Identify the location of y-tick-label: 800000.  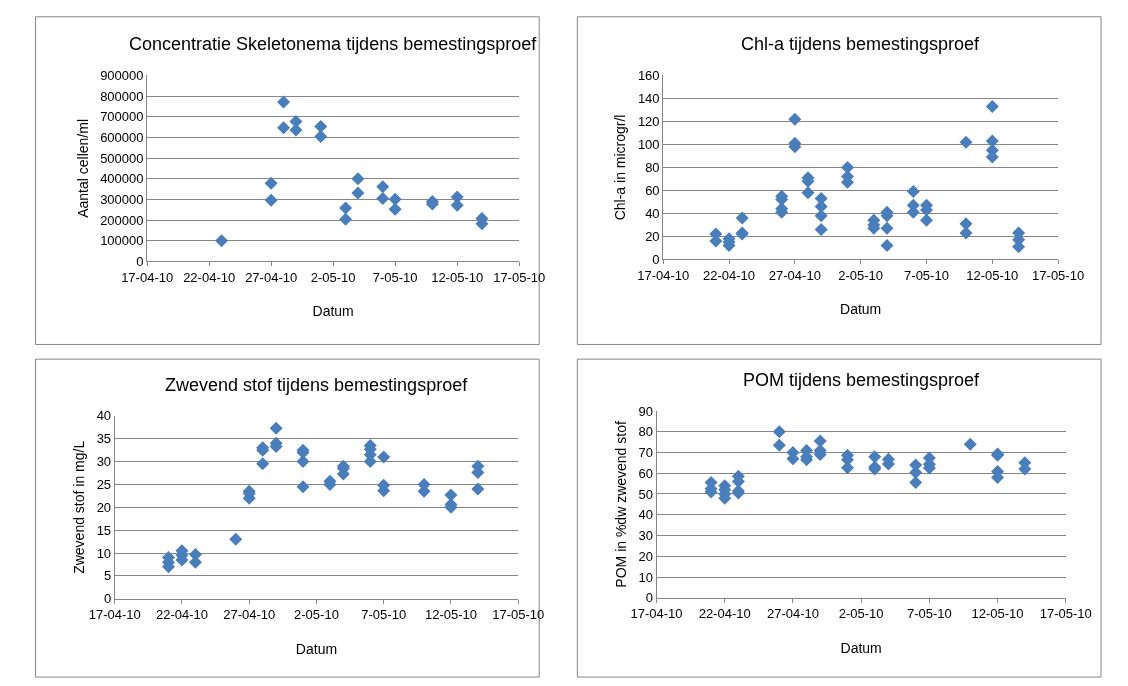
(122, 96).